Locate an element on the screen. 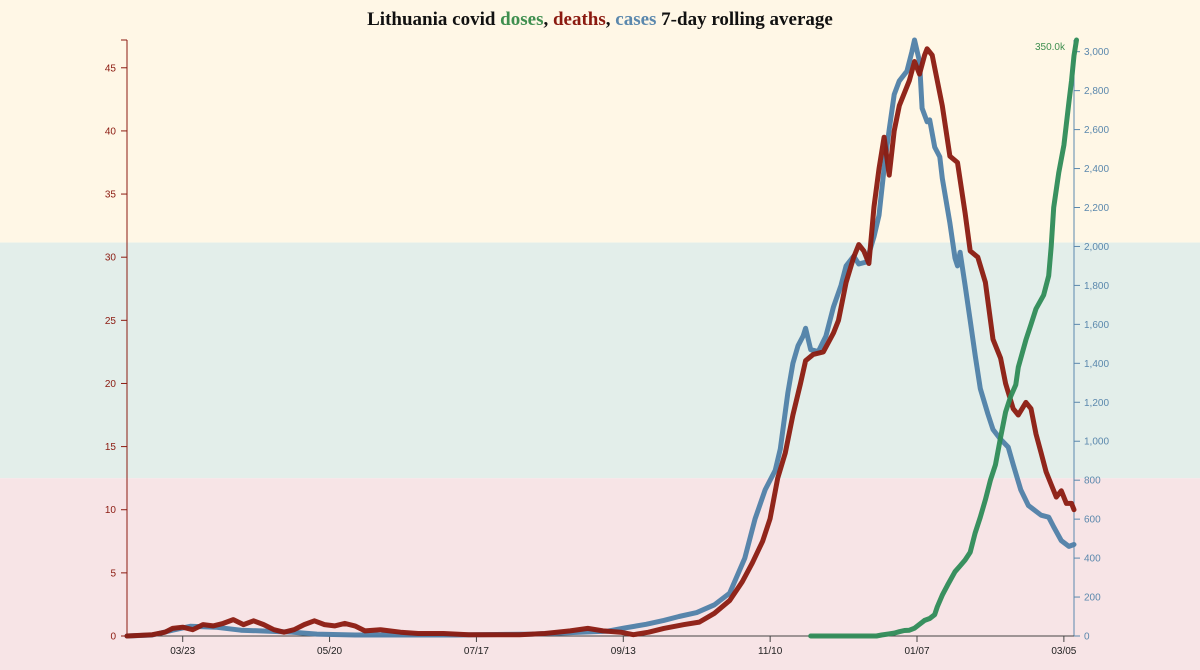  right-tick-label: 1,600 is located at coordinates (1096, 325).